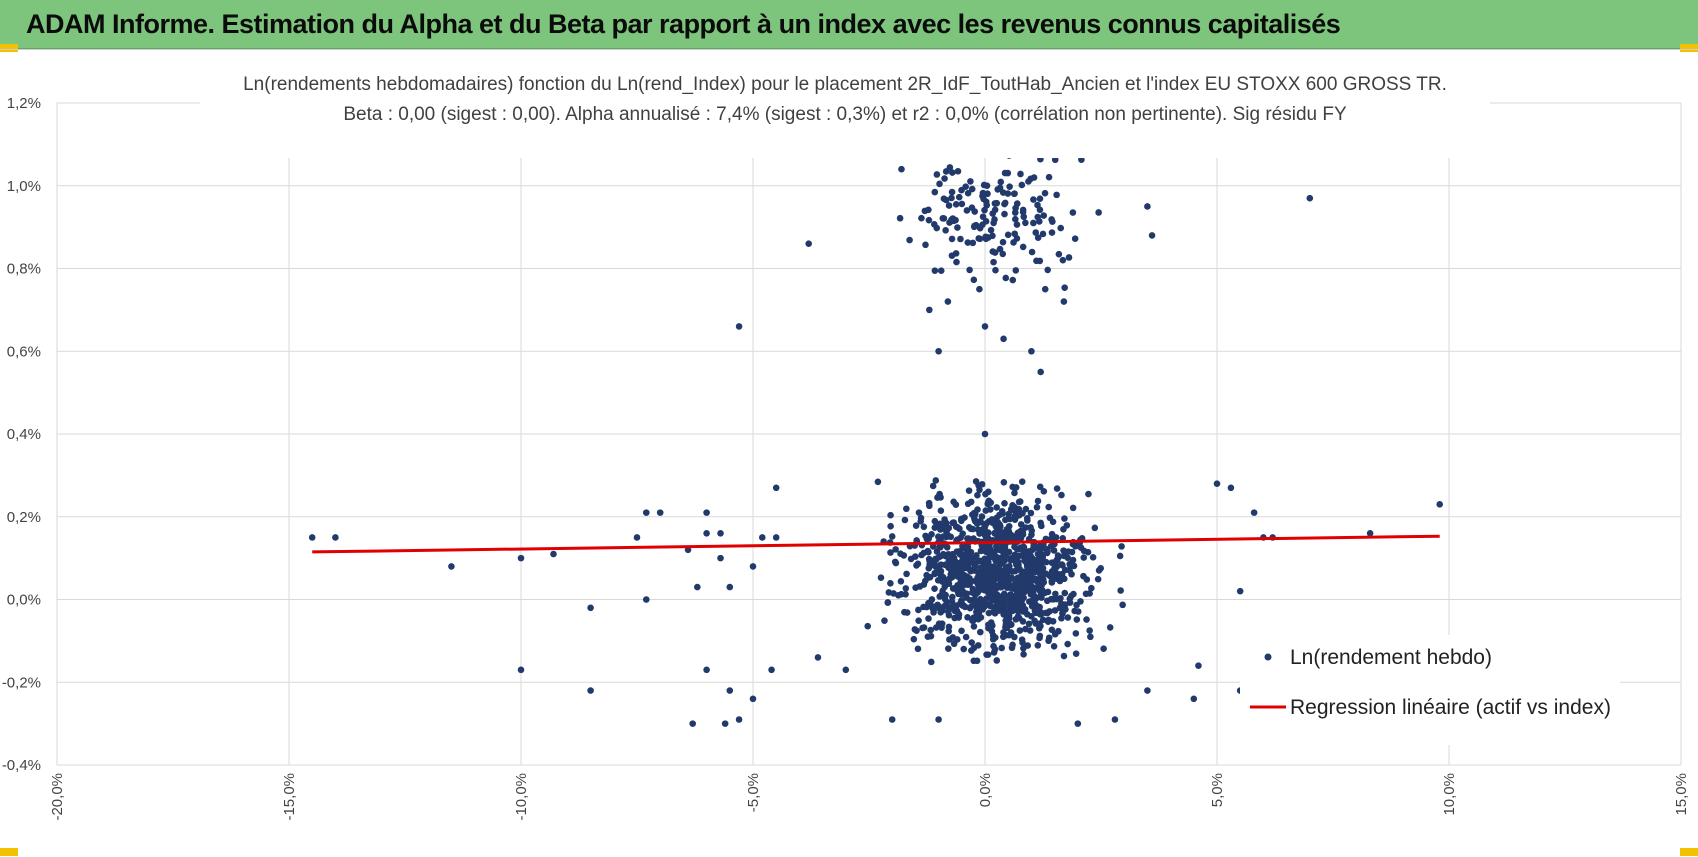 This screenshot has height=857, width=1698. What do you see at coordinates (753, 792) in the screenshot?
I see `x-tick-label: -5,0%` at bounding box center [753, 792].